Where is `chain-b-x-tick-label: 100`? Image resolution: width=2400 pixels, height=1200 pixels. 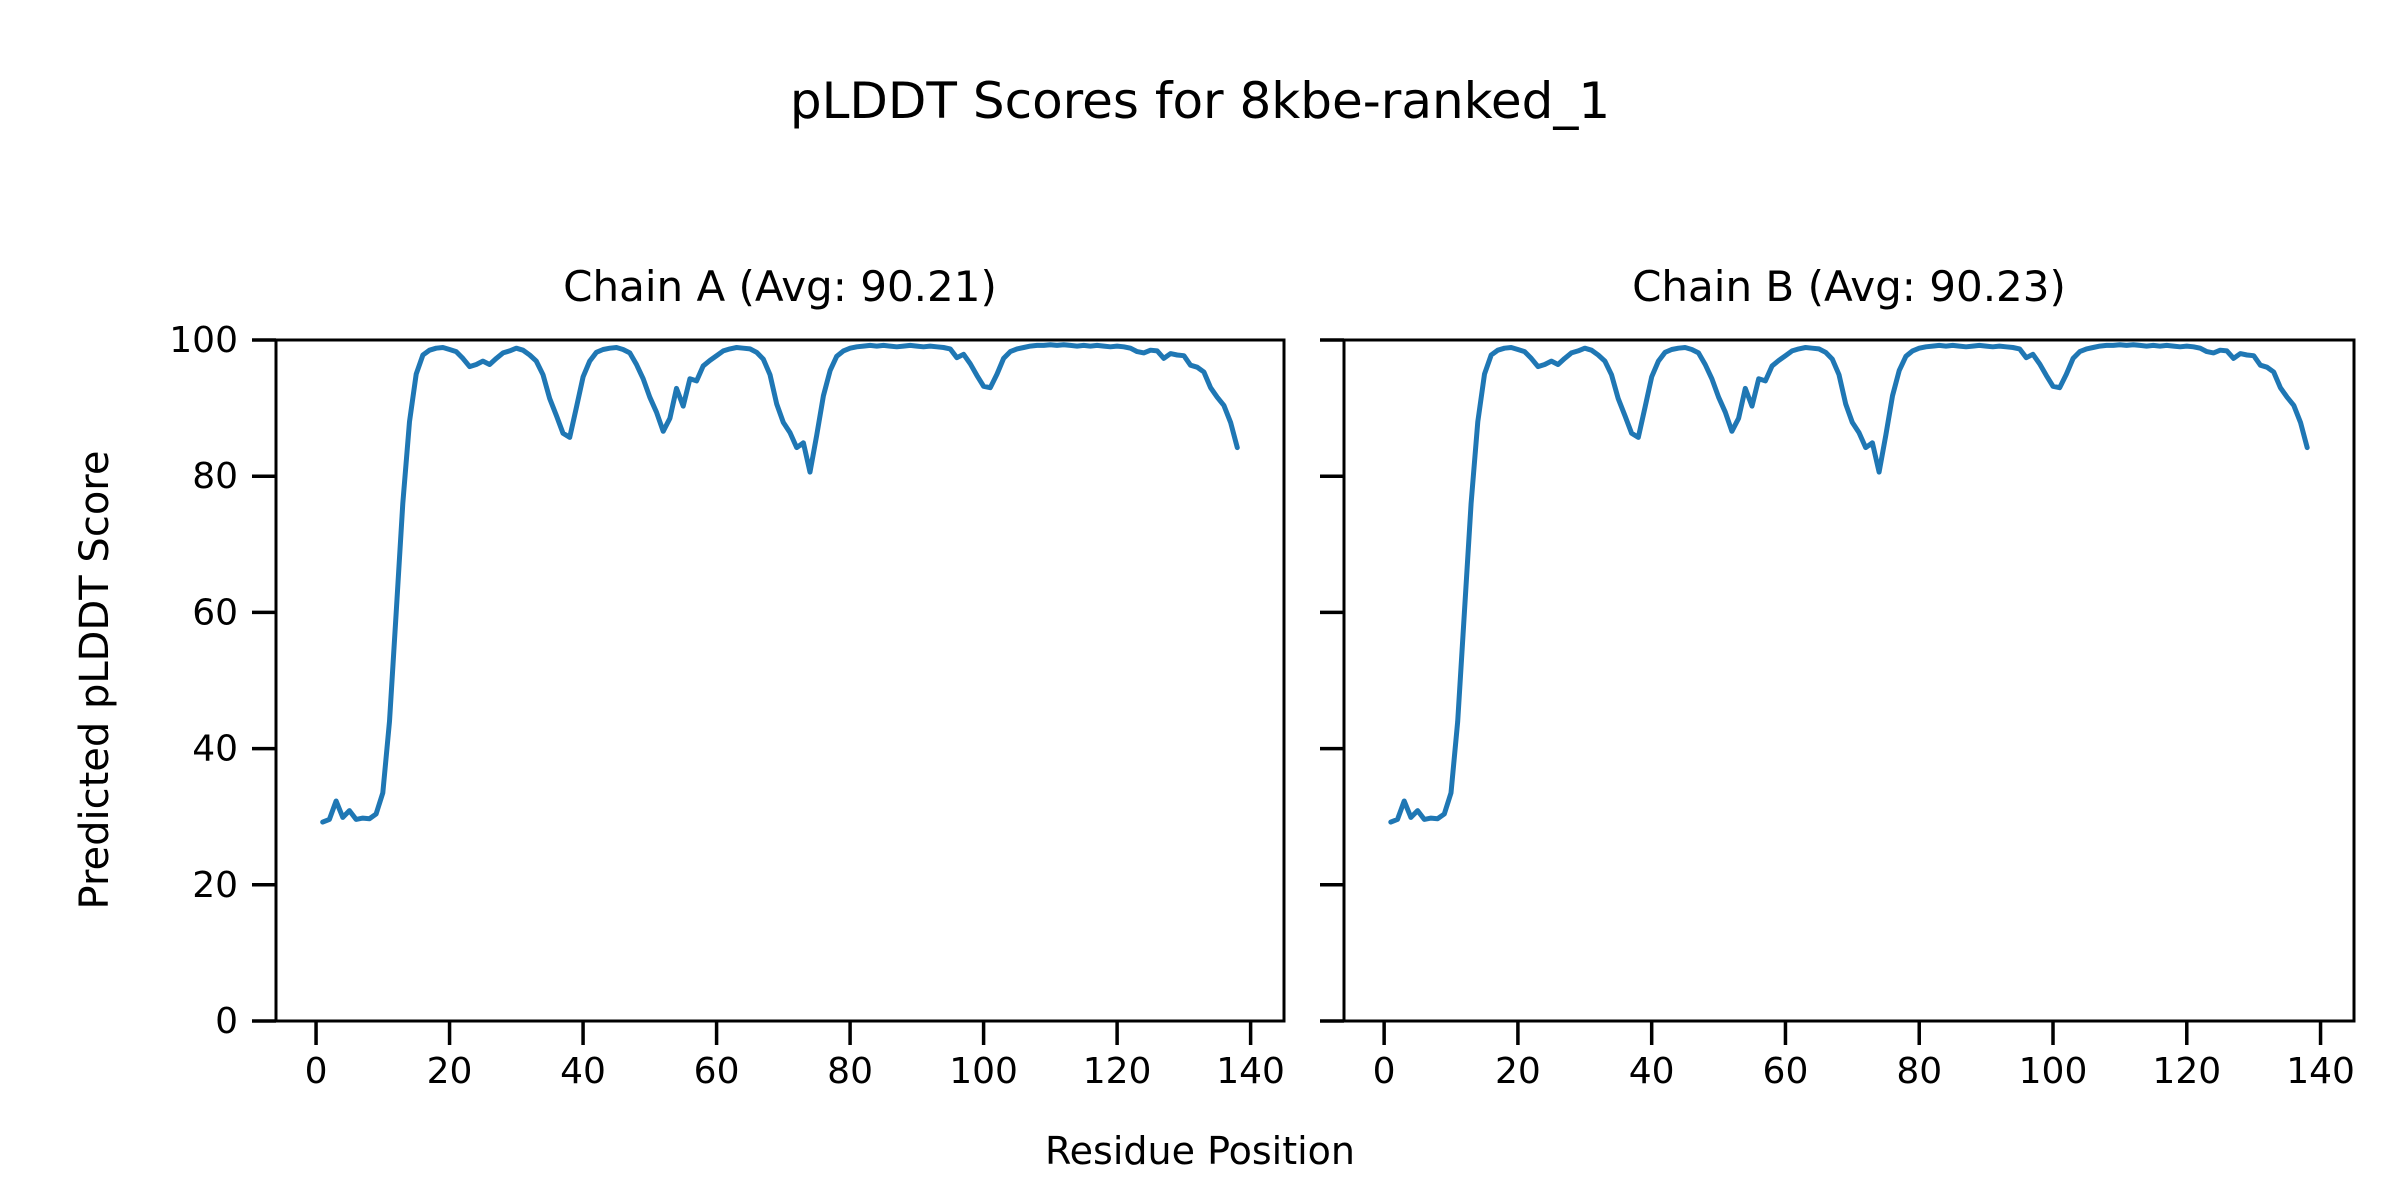
chain-b-x-tick-label: 100 is located at coordinates (2053, 1071).